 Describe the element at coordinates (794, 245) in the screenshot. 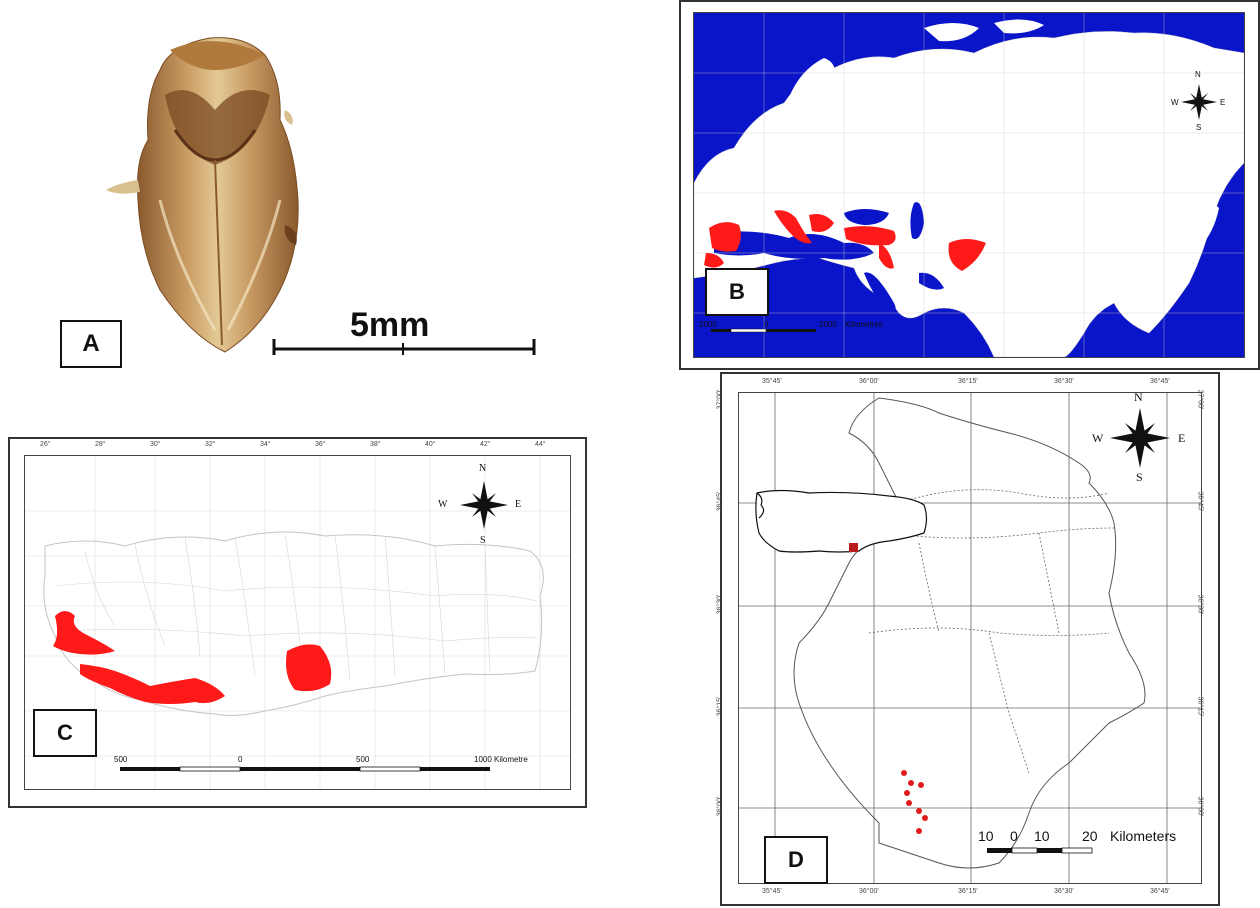

I see `mediterranean-sea` at that location.